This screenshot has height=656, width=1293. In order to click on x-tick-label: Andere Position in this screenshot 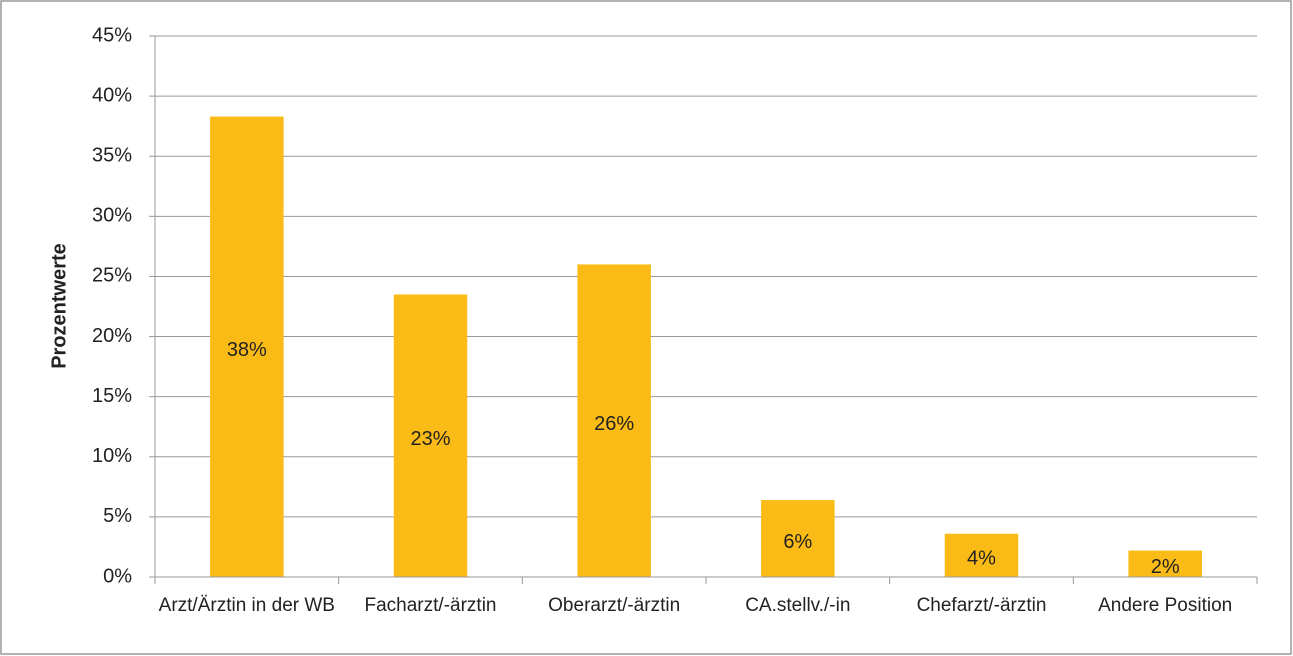, I will do `click(1165, 605)`.